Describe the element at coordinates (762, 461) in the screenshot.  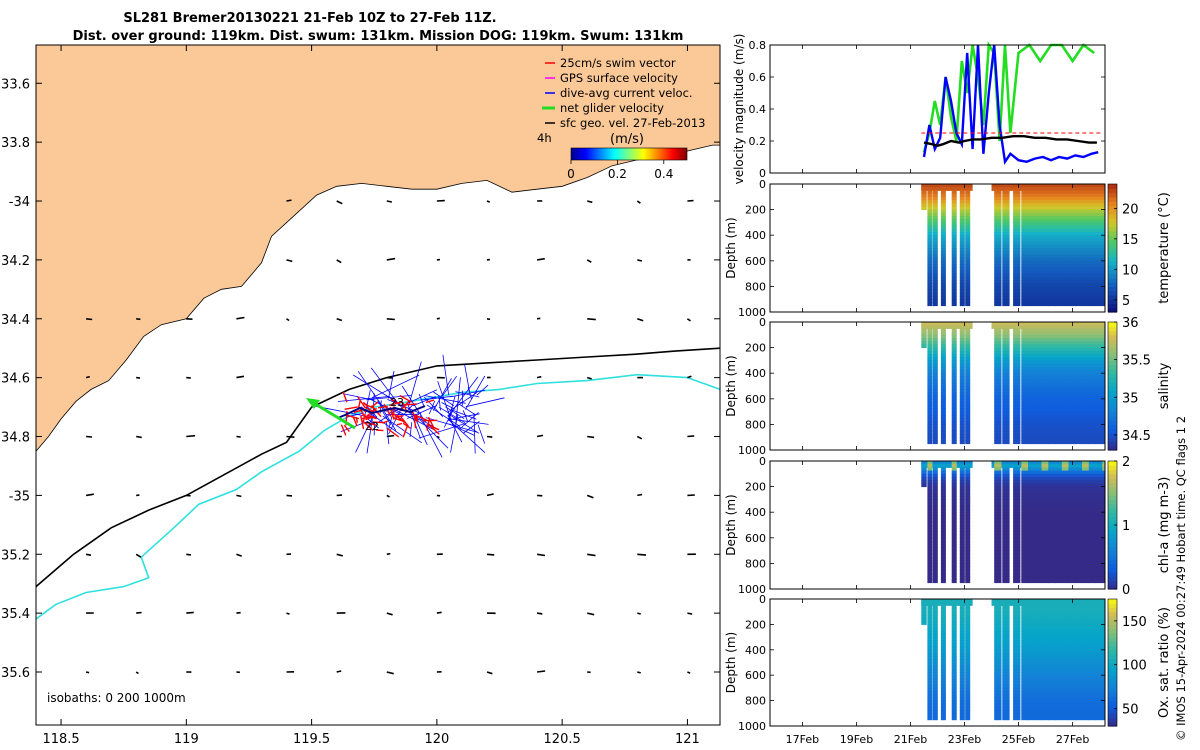
I see `panel-y-tick-label: 0` at that location.